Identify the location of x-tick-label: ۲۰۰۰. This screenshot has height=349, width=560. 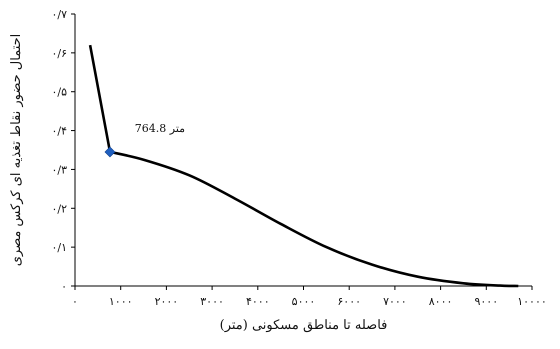
(167, 301).